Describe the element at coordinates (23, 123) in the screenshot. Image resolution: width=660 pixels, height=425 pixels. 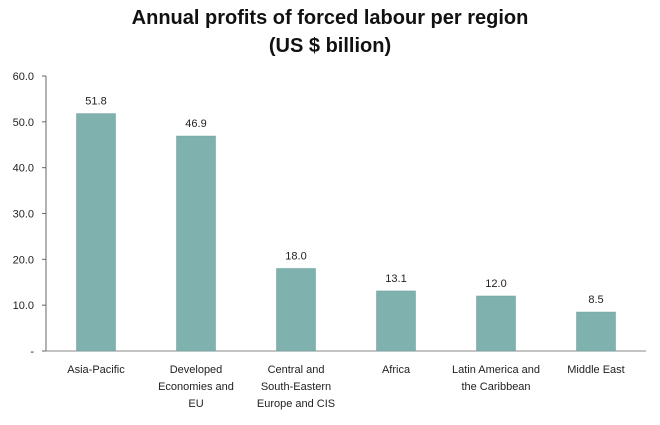
I see `y-tick-label: 50.0` at that location.